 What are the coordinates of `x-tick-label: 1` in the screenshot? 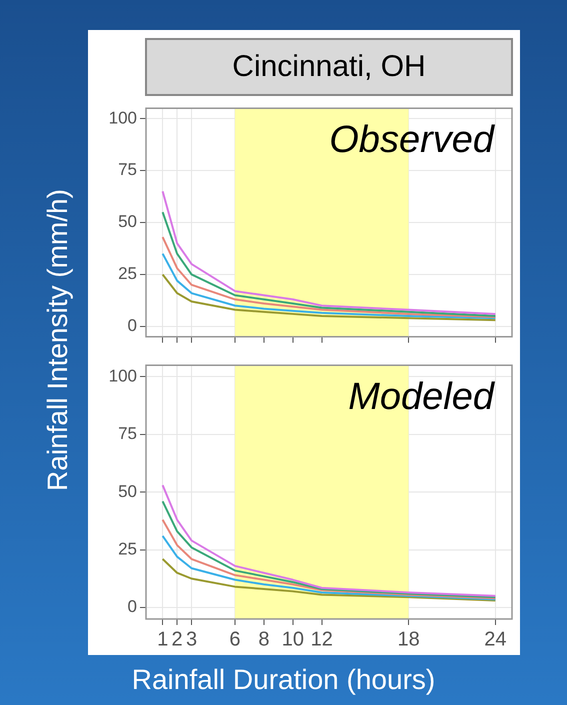 It's located at (162, 639).